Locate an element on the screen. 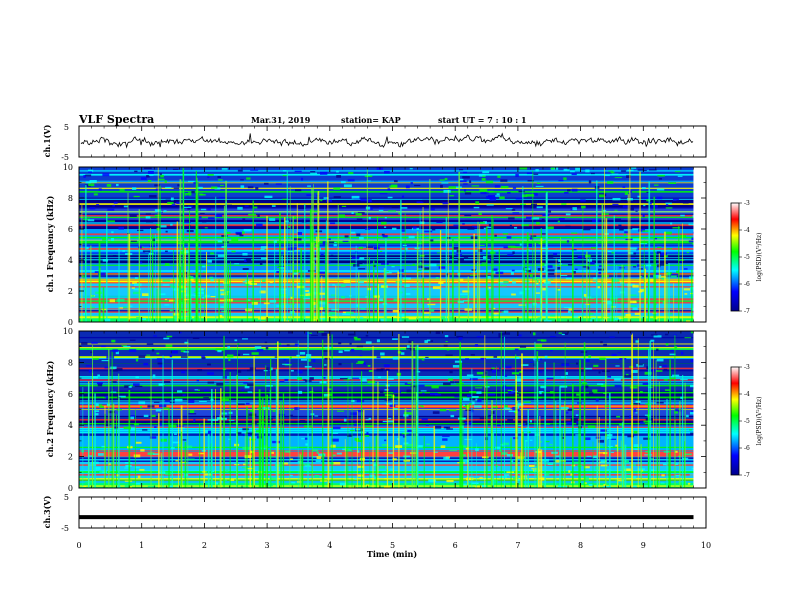  ch2-spectrogram-ylabel: ch.2 Frequency (kHz) is located at coordinates (50, 409).